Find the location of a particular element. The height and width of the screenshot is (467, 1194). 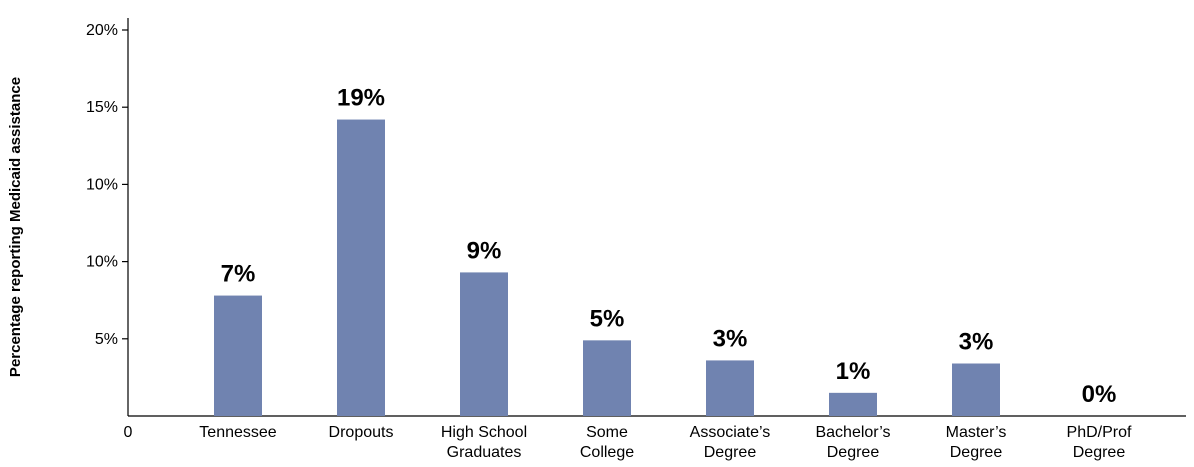

category-label-line: Tennessee is located at coordinates (237, 432).